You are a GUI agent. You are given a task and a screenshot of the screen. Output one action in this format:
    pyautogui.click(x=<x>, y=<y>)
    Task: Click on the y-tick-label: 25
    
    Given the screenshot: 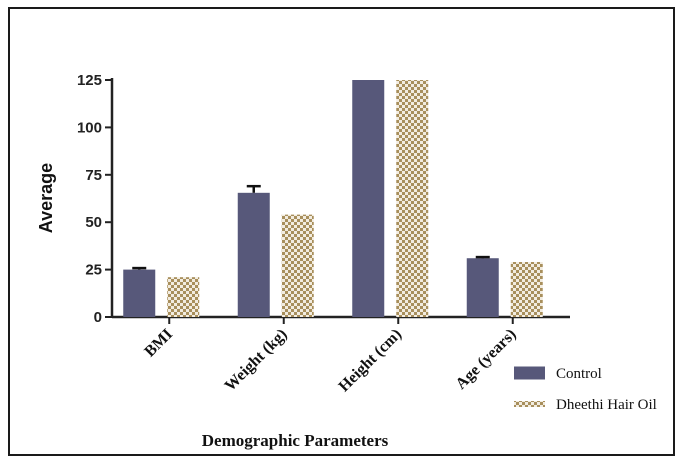 What is the action you would take?
    pyautogui.click(x=93, y=270)
    